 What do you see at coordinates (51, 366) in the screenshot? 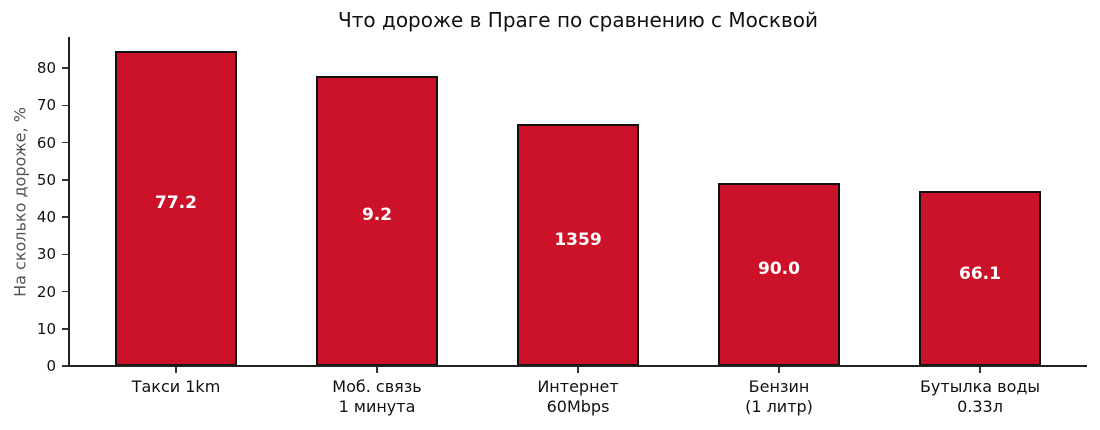
I see `y-tick-label: 0` at bounding box center [51, 366].